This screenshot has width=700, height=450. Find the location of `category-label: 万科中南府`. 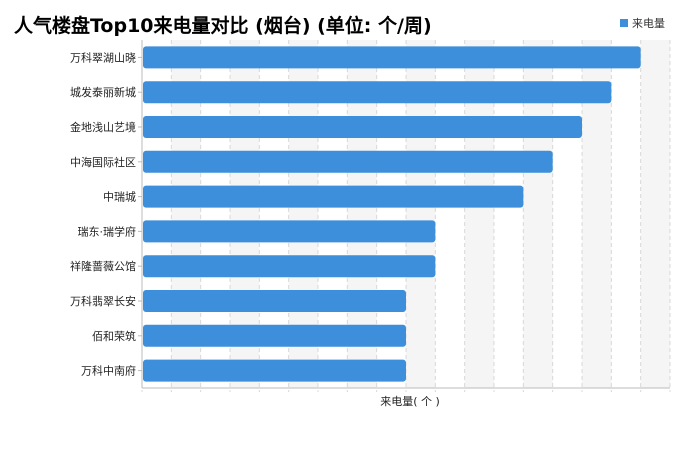

category-label: 万科中南府 is located at coordinates (108, 371).